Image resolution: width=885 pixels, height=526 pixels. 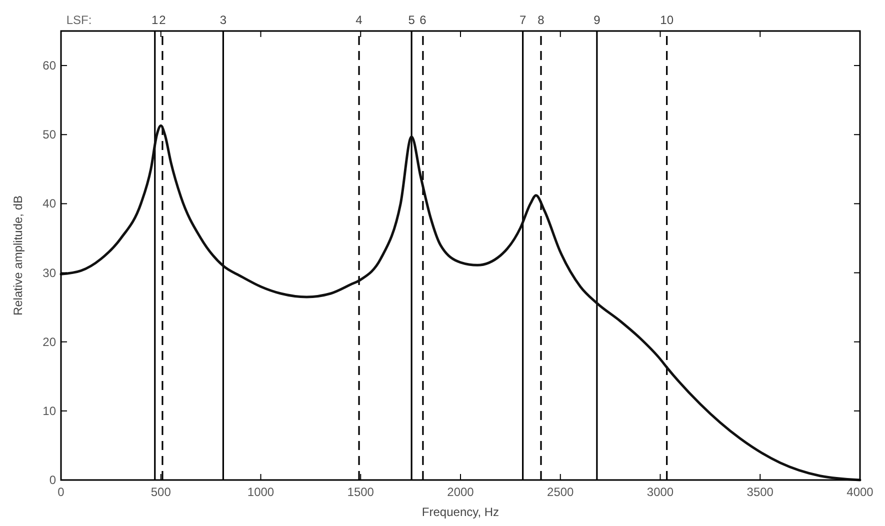 I want to click on x-tick-label: 3500, so click(x=760, y=492).